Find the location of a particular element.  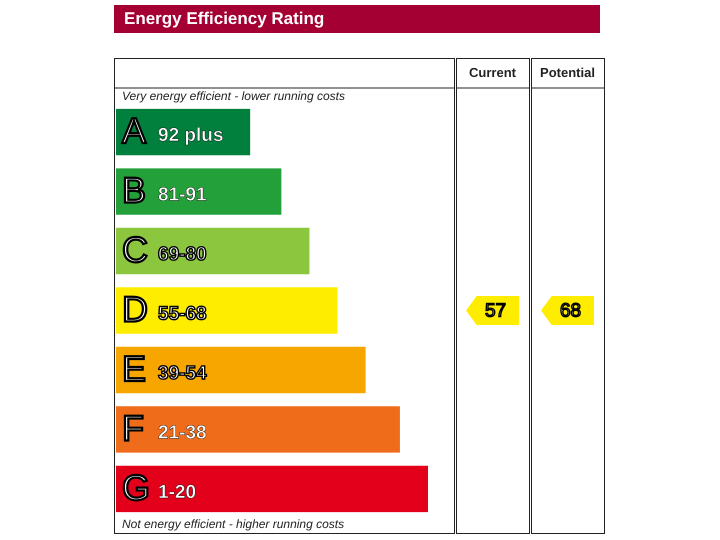

annotation: 39-54 is located at coordinates (183, 373).